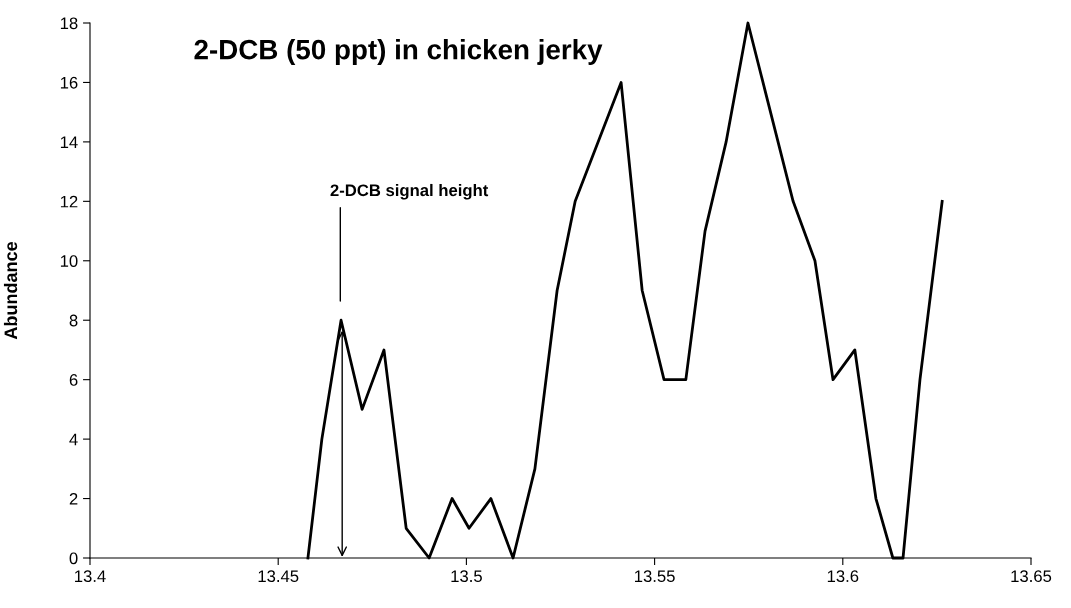  I want to click on y-tick-label: 4, so click(73, 439).